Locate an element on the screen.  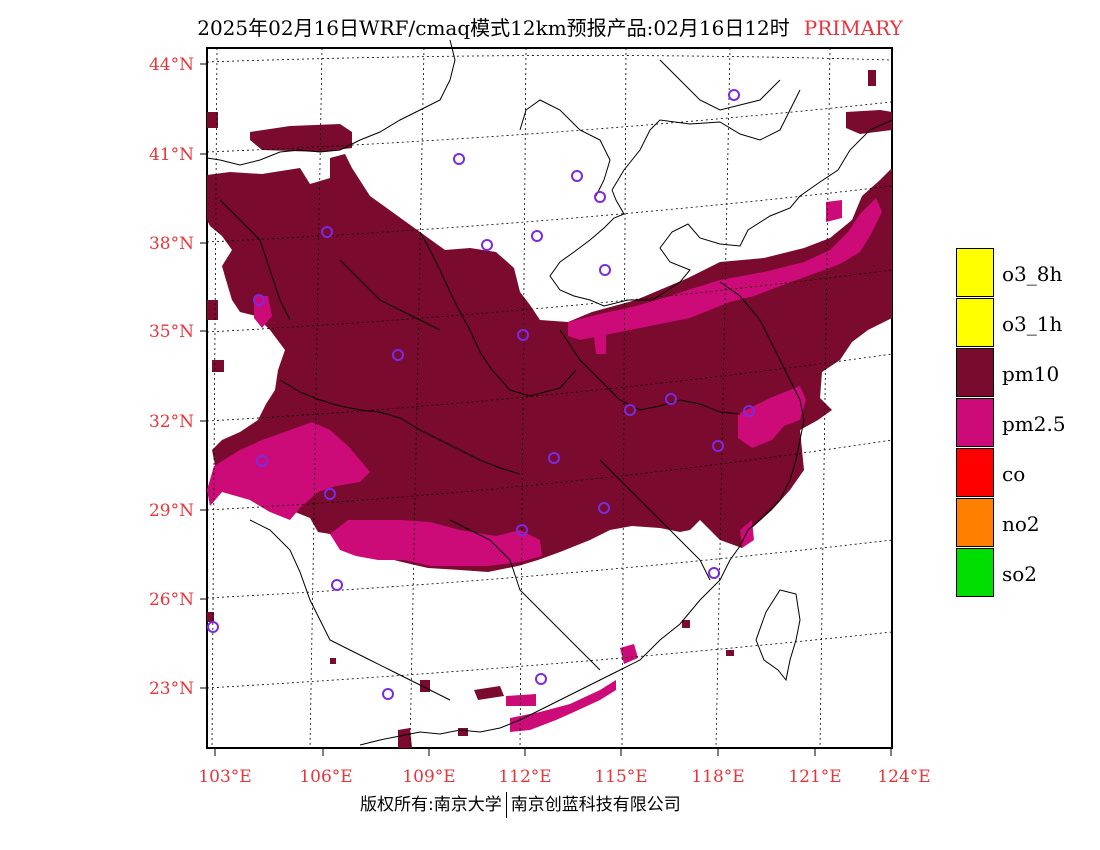
title-primary-tag: PRIMARY is located at coordinates (853, 28).